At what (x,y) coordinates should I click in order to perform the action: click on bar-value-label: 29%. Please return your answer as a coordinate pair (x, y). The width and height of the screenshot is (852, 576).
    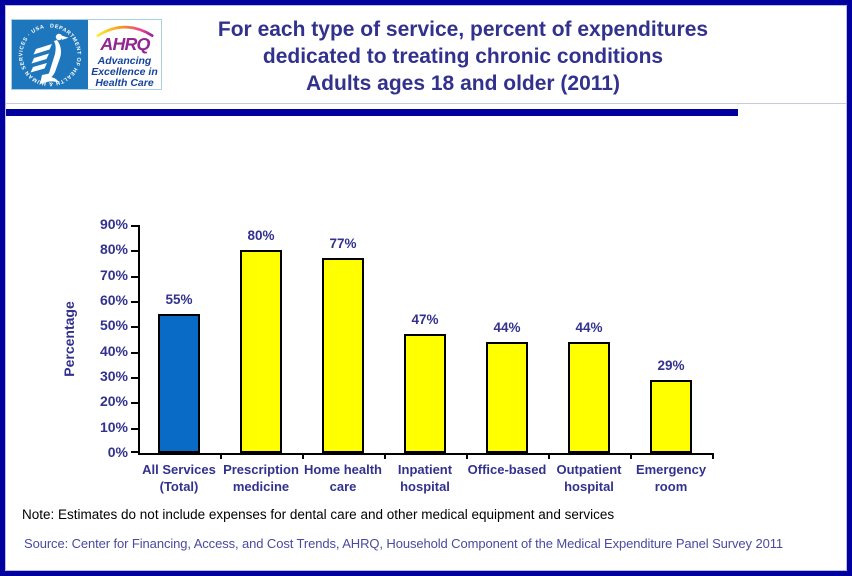
    Looking at the image, I should click on (671, 365).